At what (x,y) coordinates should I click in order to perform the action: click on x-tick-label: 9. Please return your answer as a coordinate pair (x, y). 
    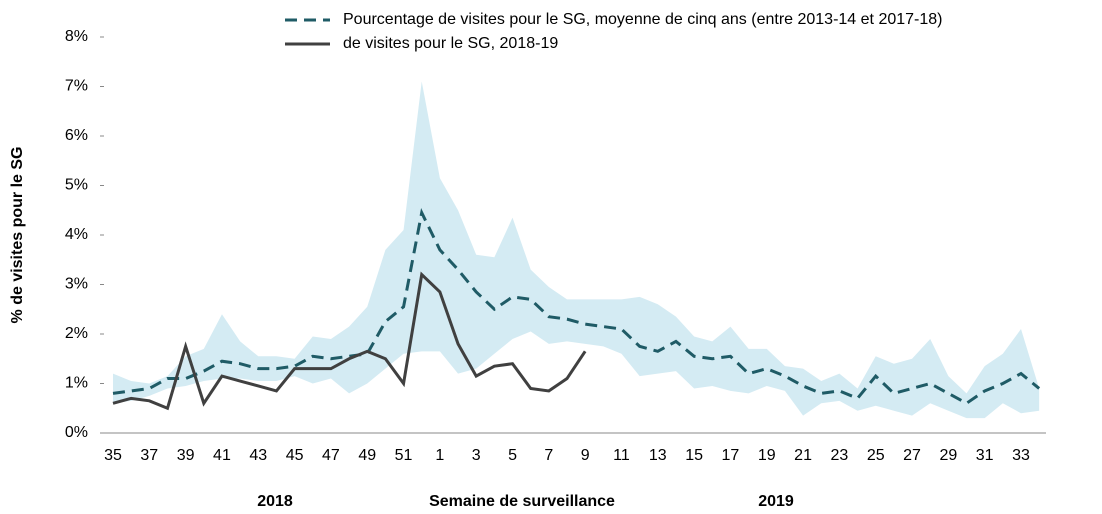
    Looking at the image, I should click on (585, 455).